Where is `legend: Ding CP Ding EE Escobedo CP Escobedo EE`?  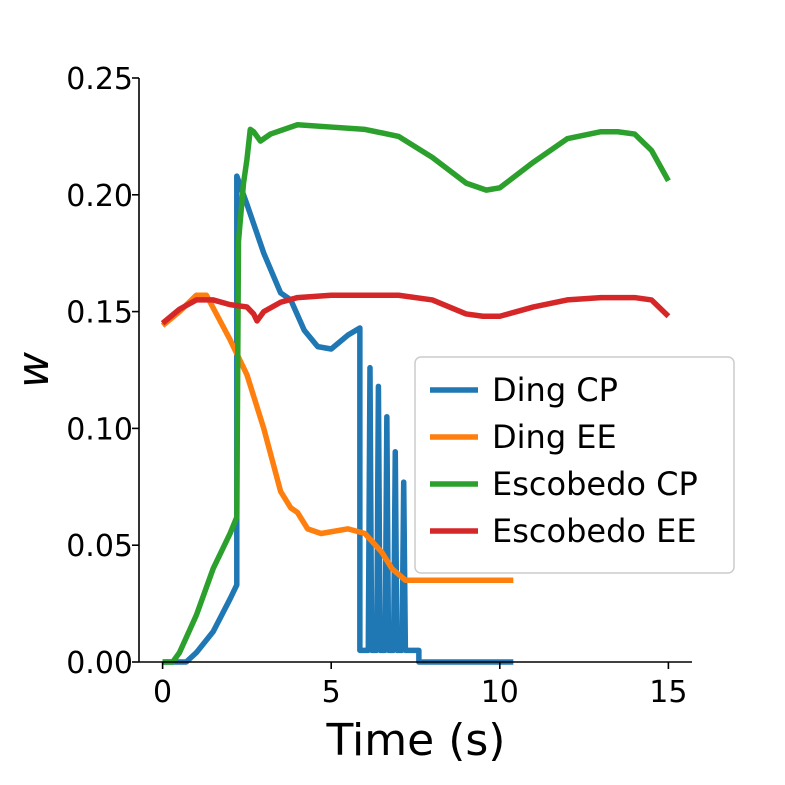
legend: Ding CP Ding EE Escobedo CP Escobedo EE is located at coordinates (574, 465).